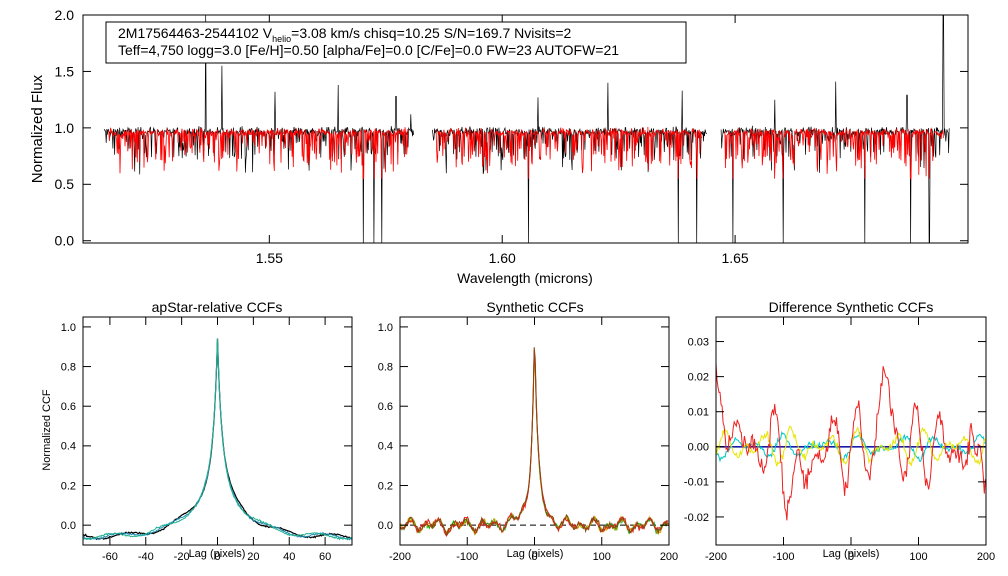  What do you see at coordinates (68, 407) in the screenshot?
I see `apstar-ccf-ytick-label: 0.6` at bounding box center [68, 407].